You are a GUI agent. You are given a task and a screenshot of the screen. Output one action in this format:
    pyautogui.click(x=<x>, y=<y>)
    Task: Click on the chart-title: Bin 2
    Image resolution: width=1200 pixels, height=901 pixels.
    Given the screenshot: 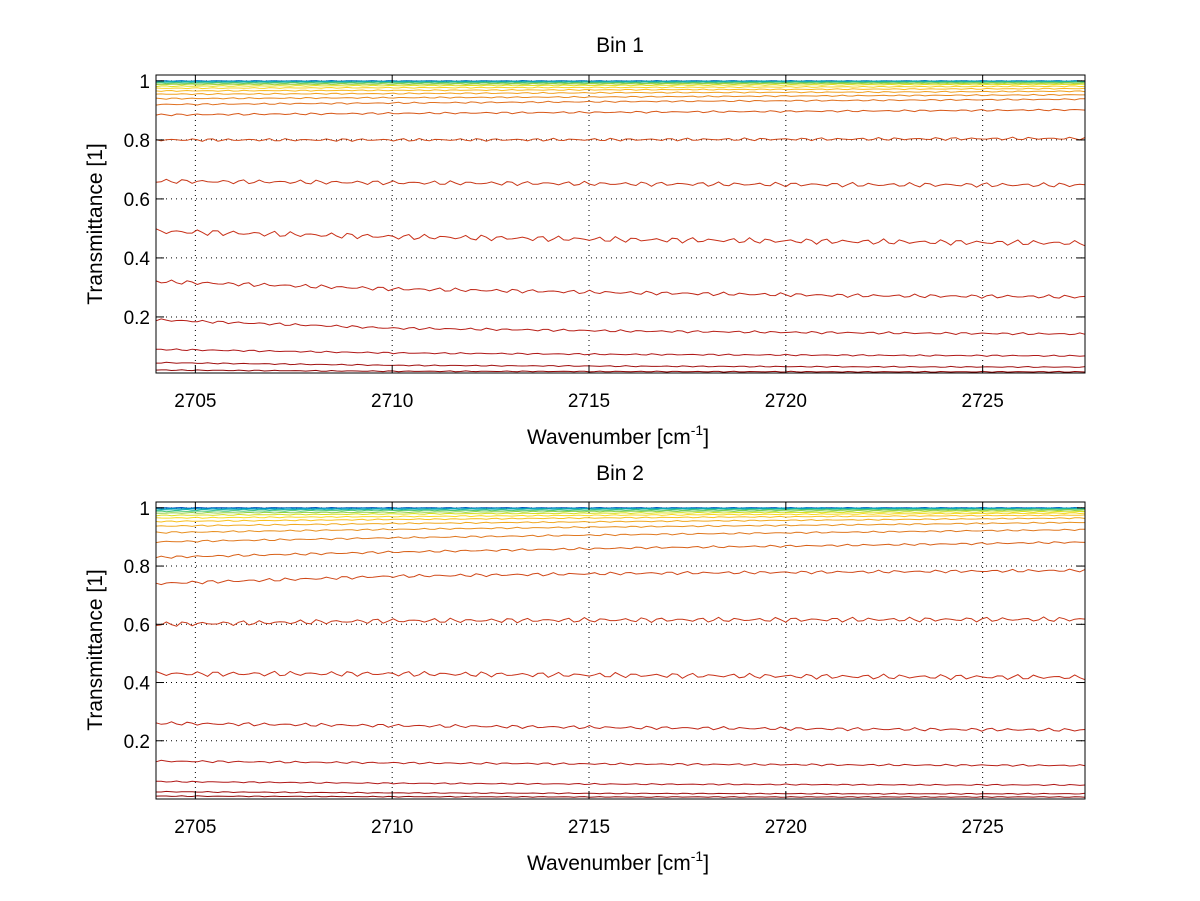 What is the action you would take?
    pyautogui.click(x=620, y=473)
    